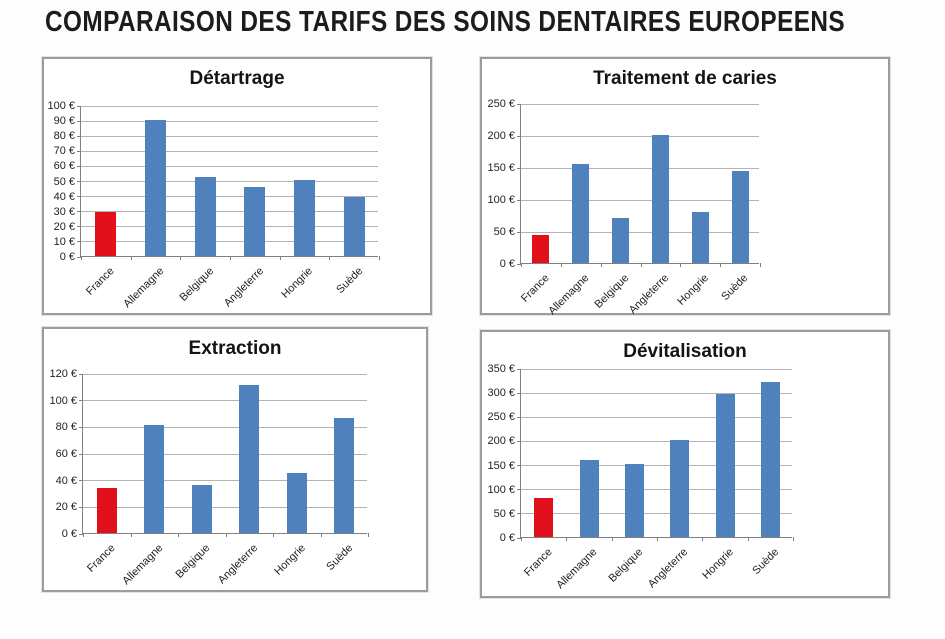 This screenshot has width=945, height=639. I want to click on y-axis-tick-label: 200 €, so click(501, 441).